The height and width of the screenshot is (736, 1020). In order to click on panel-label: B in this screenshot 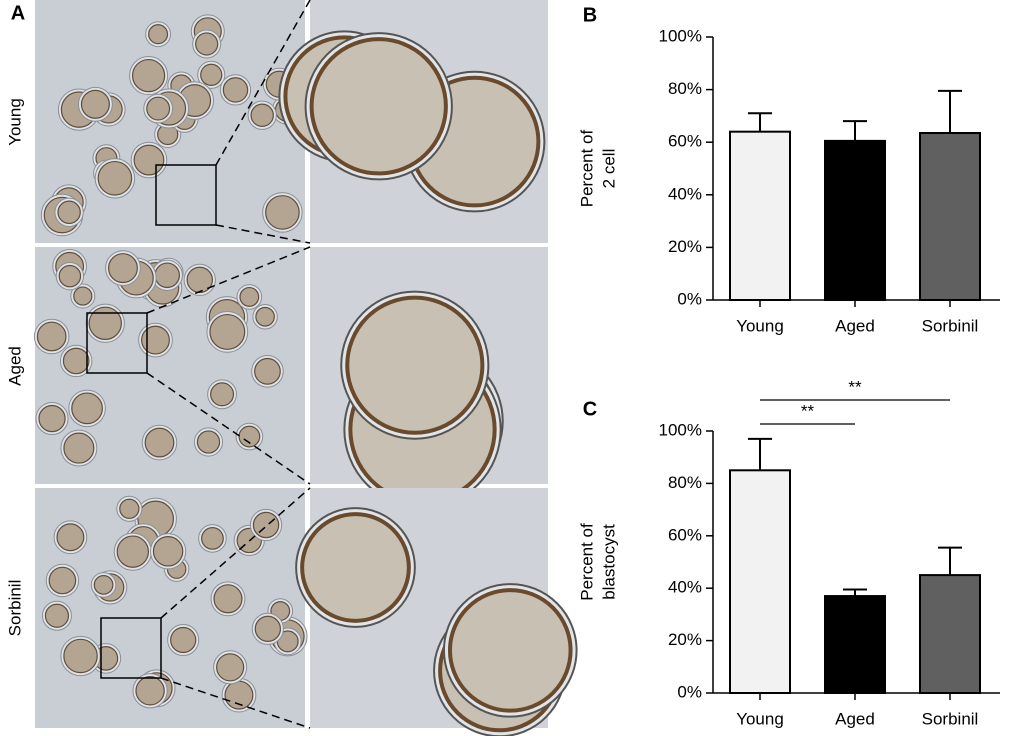, I will do `click(590, 15)`.